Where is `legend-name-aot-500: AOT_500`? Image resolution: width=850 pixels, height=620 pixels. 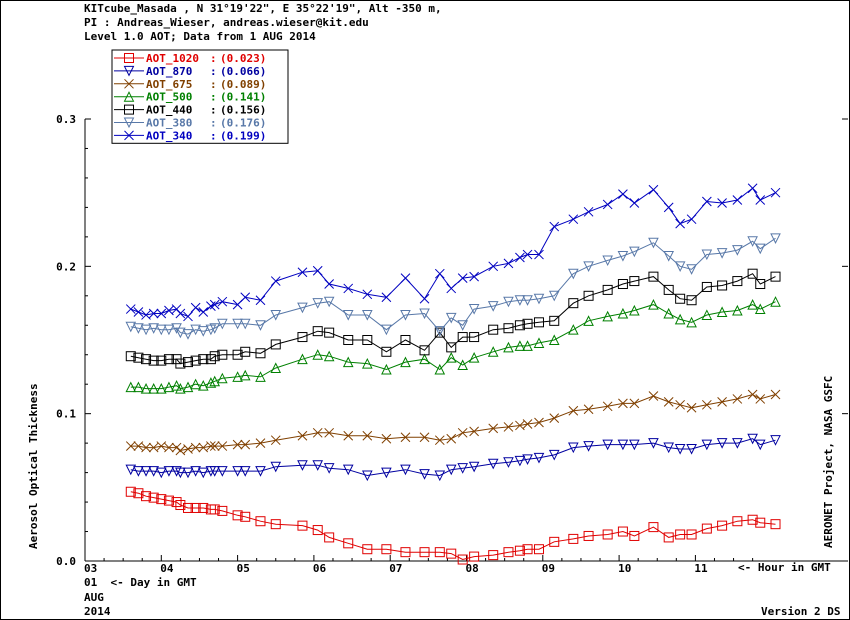 legend-name-aot-500: AOT_500 is located at coordinates (169, 97).